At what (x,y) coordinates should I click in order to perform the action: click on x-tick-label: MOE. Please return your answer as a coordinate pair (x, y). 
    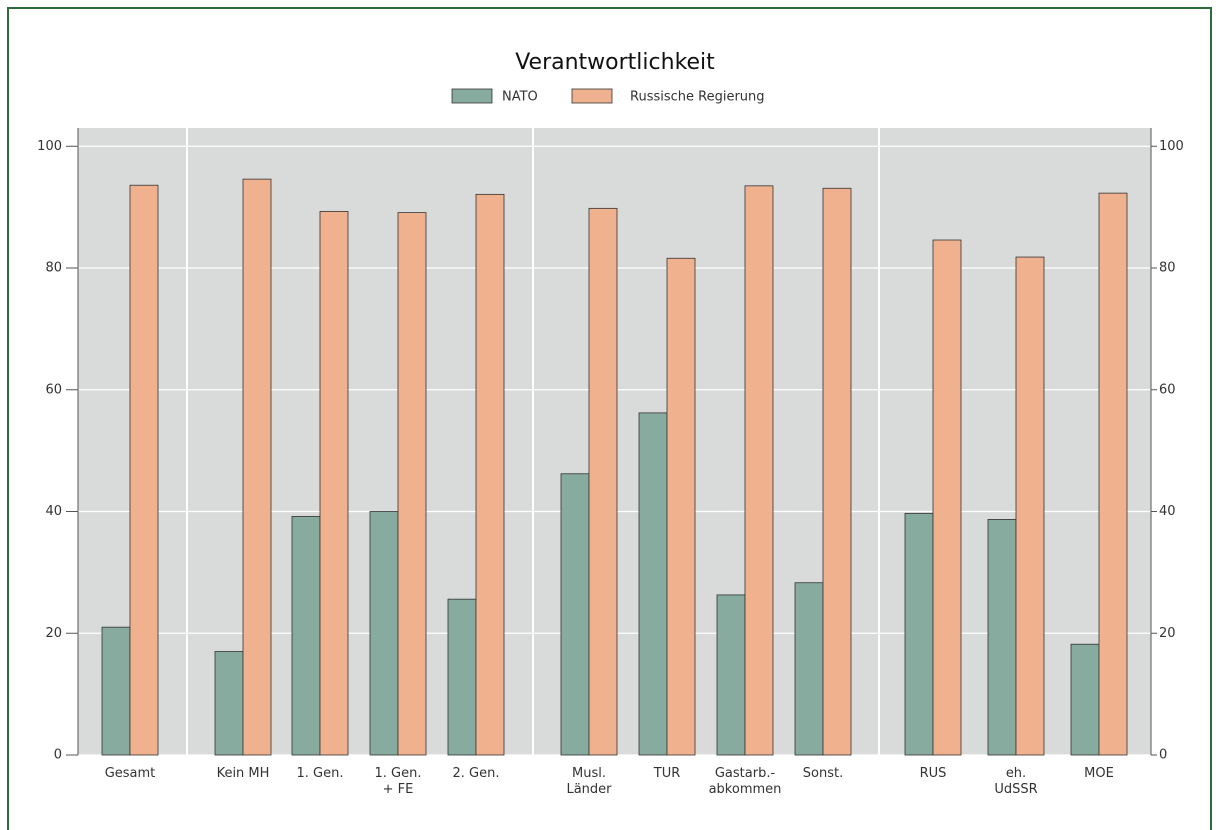
    Looking at the image, I should click on (1099, 773).